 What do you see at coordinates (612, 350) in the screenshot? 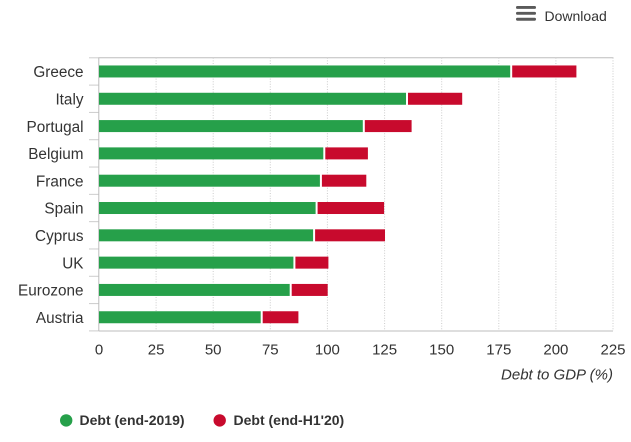
I see `svg-text: 225` at bounding box center [612, 350].